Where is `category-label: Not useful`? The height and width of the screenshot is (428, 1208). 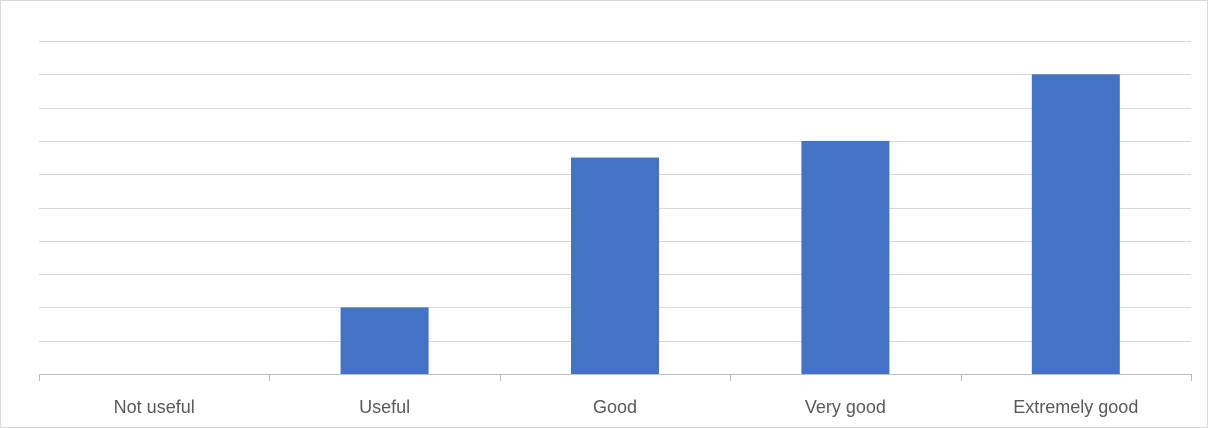 category-label: Not useful is located at coordinates (154, 407).